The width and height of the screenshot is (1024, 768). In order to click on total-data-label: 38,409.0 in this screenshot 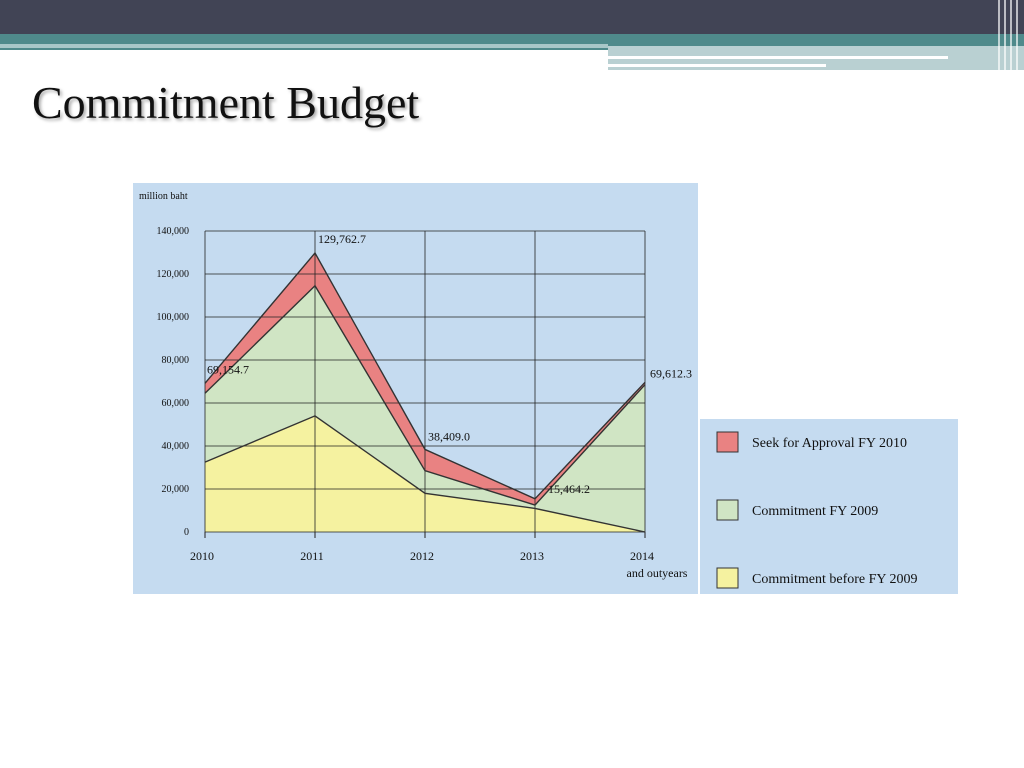, I will do `click(449, 436)`.